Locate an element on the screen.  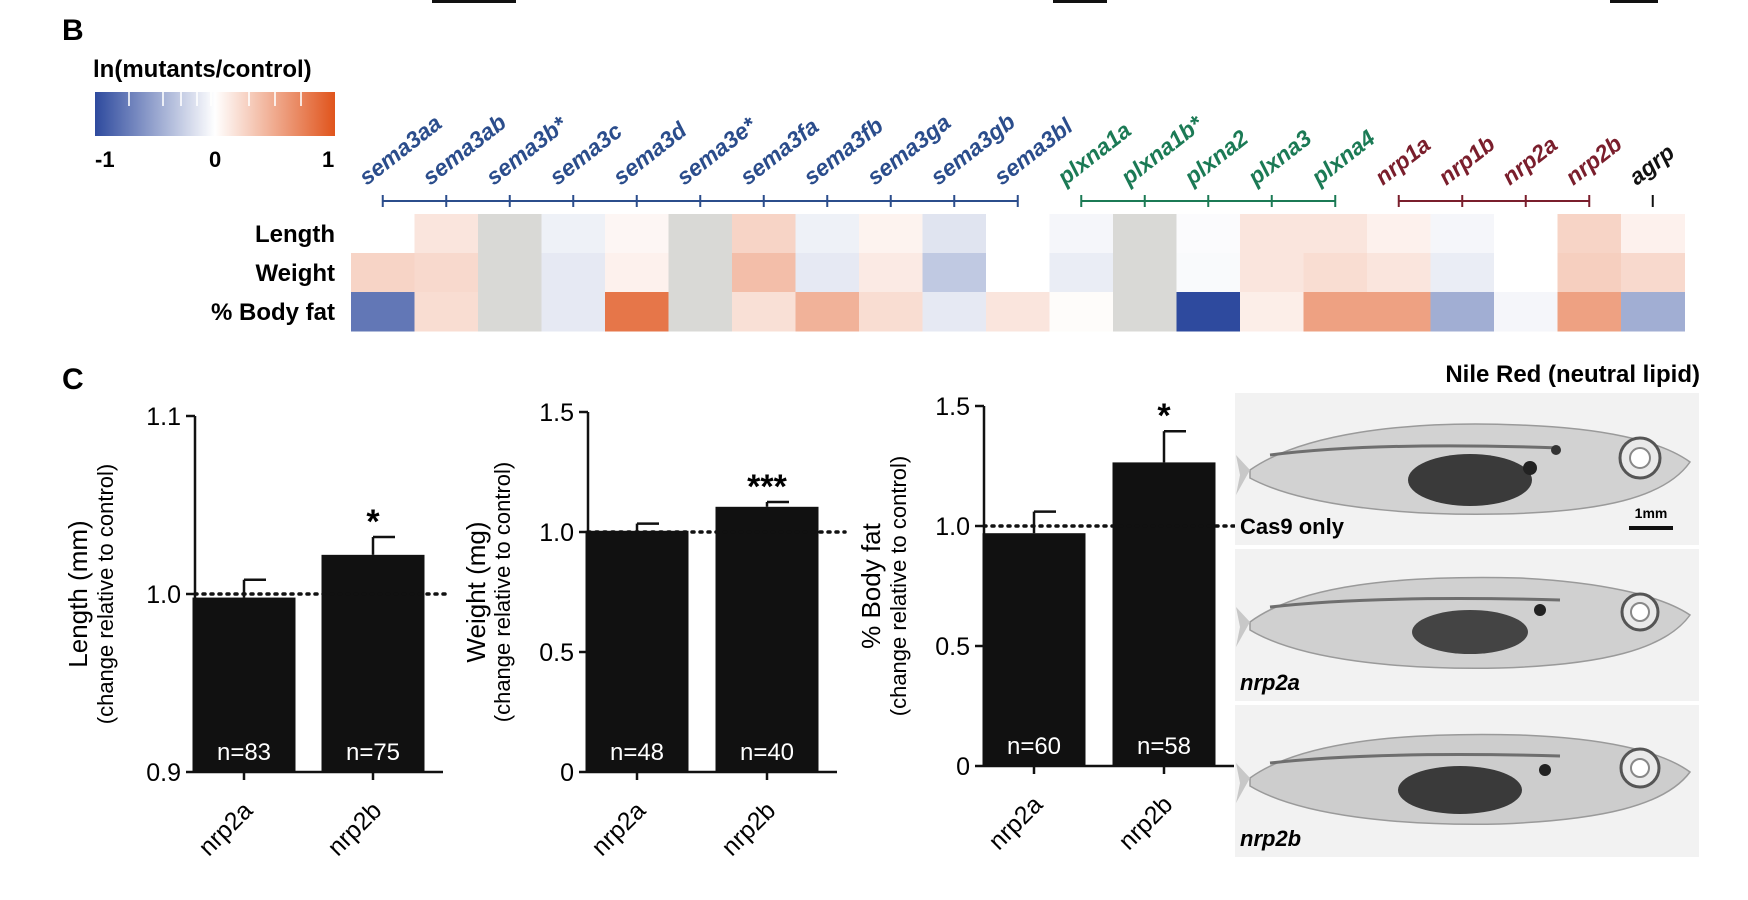
y-axis-label: Weight (mg) is located at coordinates (476, 591).